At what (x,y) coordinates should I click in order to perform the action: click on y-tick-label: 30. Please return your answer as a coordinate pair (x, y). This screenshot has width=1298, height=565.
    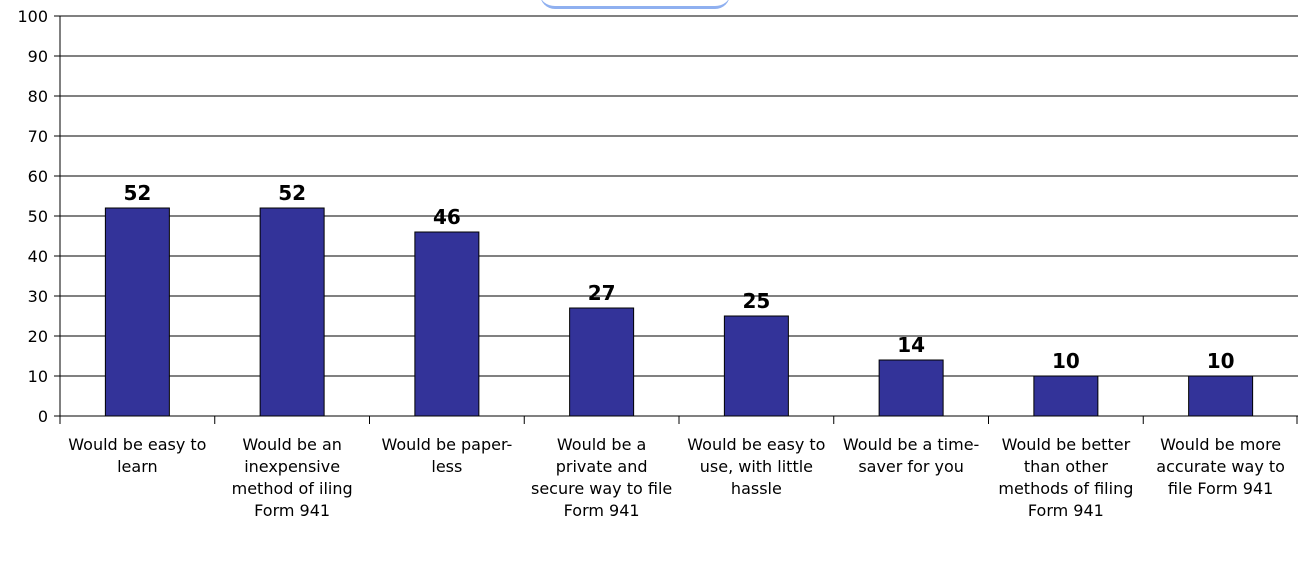
    Looking at the image, I should click on (38, 296).